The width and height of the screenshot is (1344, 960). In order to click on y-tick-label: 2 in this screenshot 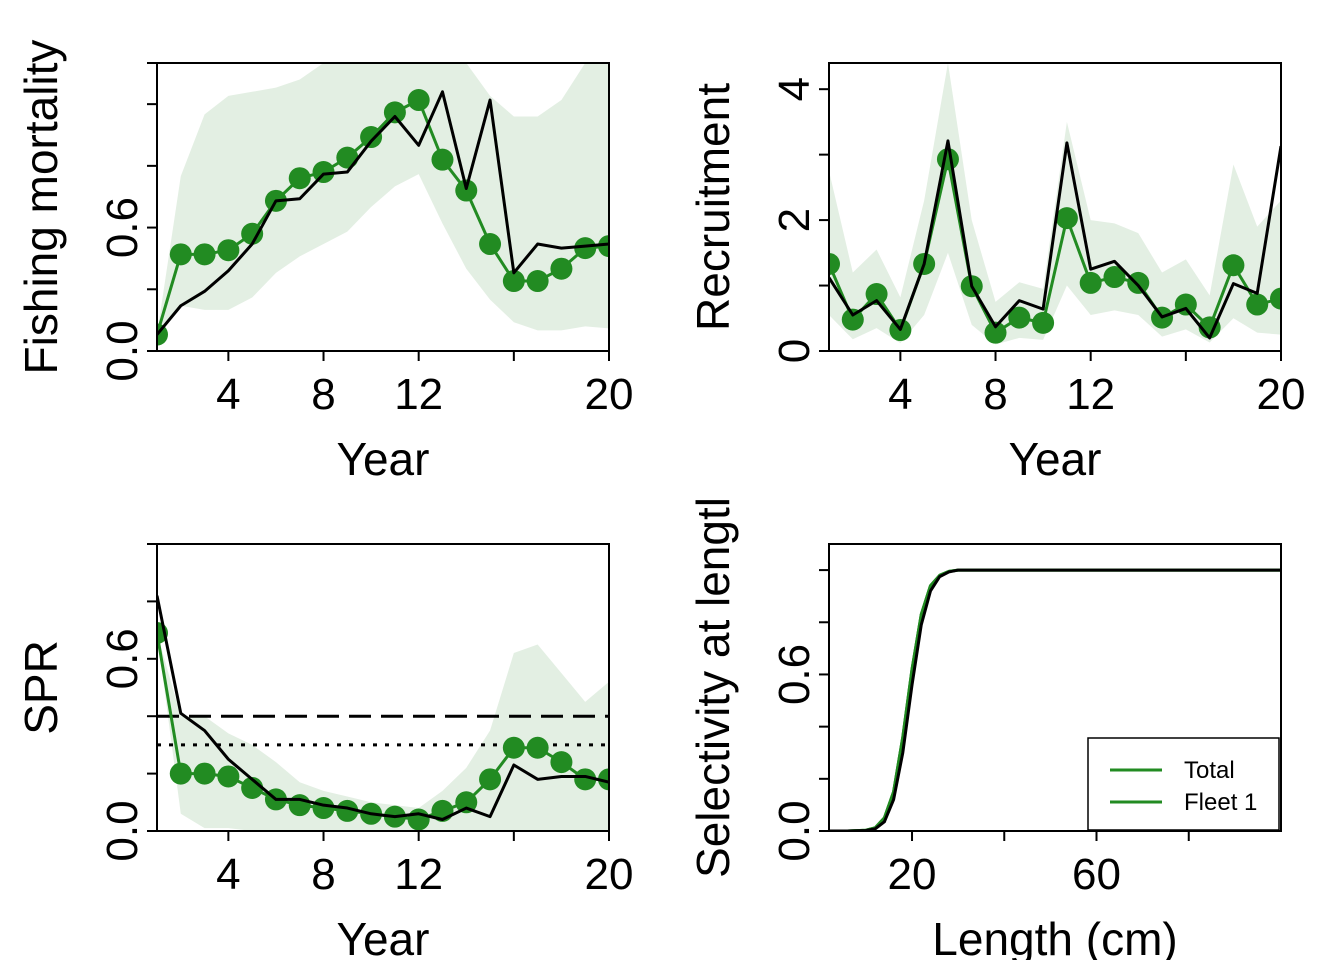, I will do `click(794, 220)`.